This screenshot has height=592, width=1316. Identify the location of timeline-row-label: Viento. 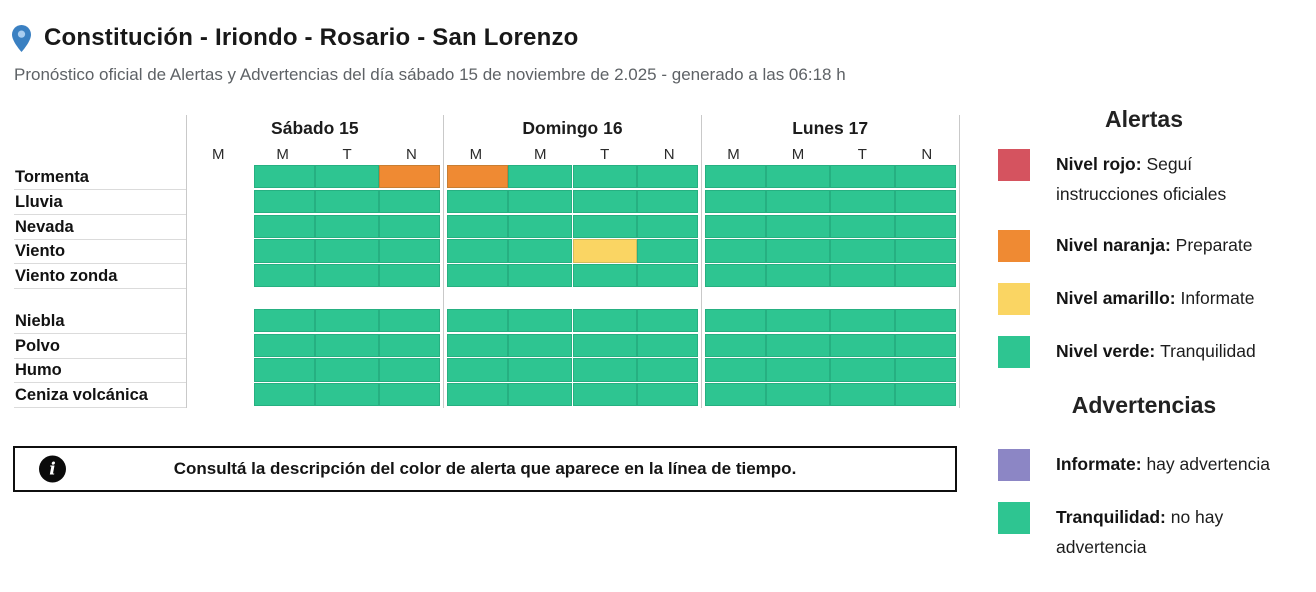
(40, 251).